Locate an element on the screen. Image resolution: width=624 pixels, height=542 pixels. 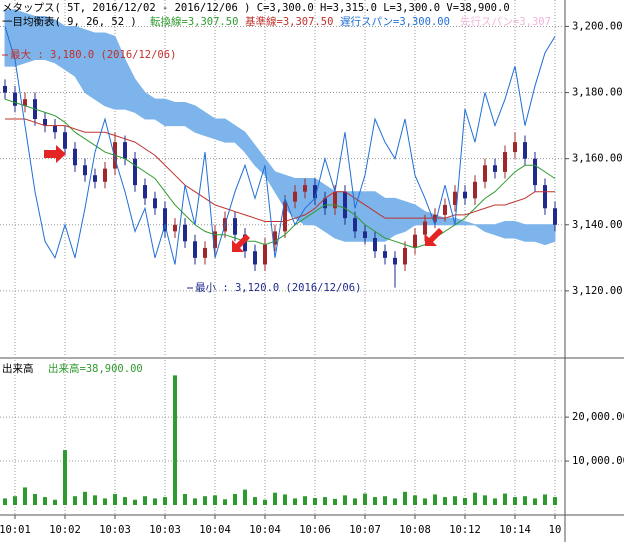
arrows is located at coordinates (243, 198).